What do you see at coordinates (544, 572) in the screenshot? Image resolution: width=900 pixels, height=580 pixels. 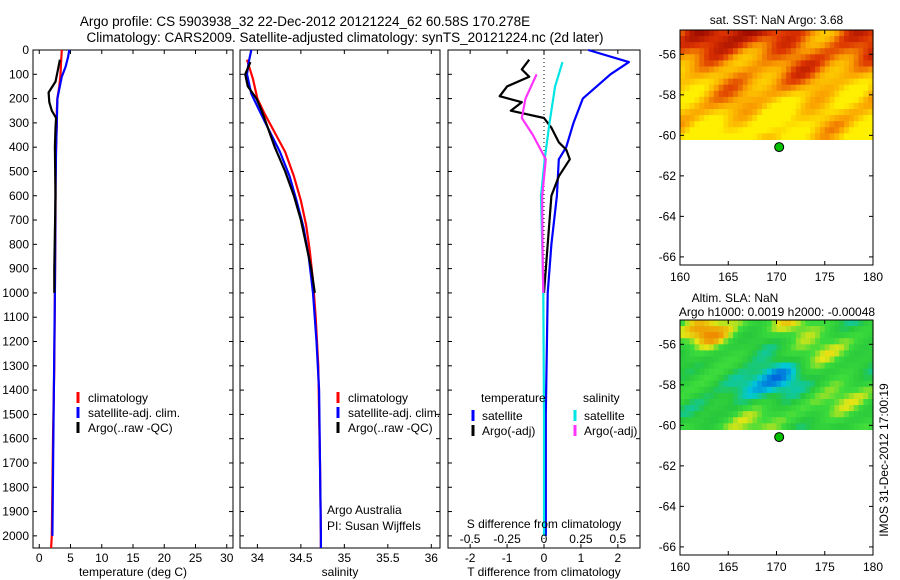 I see `difference-xlabel: T difference from climatology` at bounding box center [544, 572].